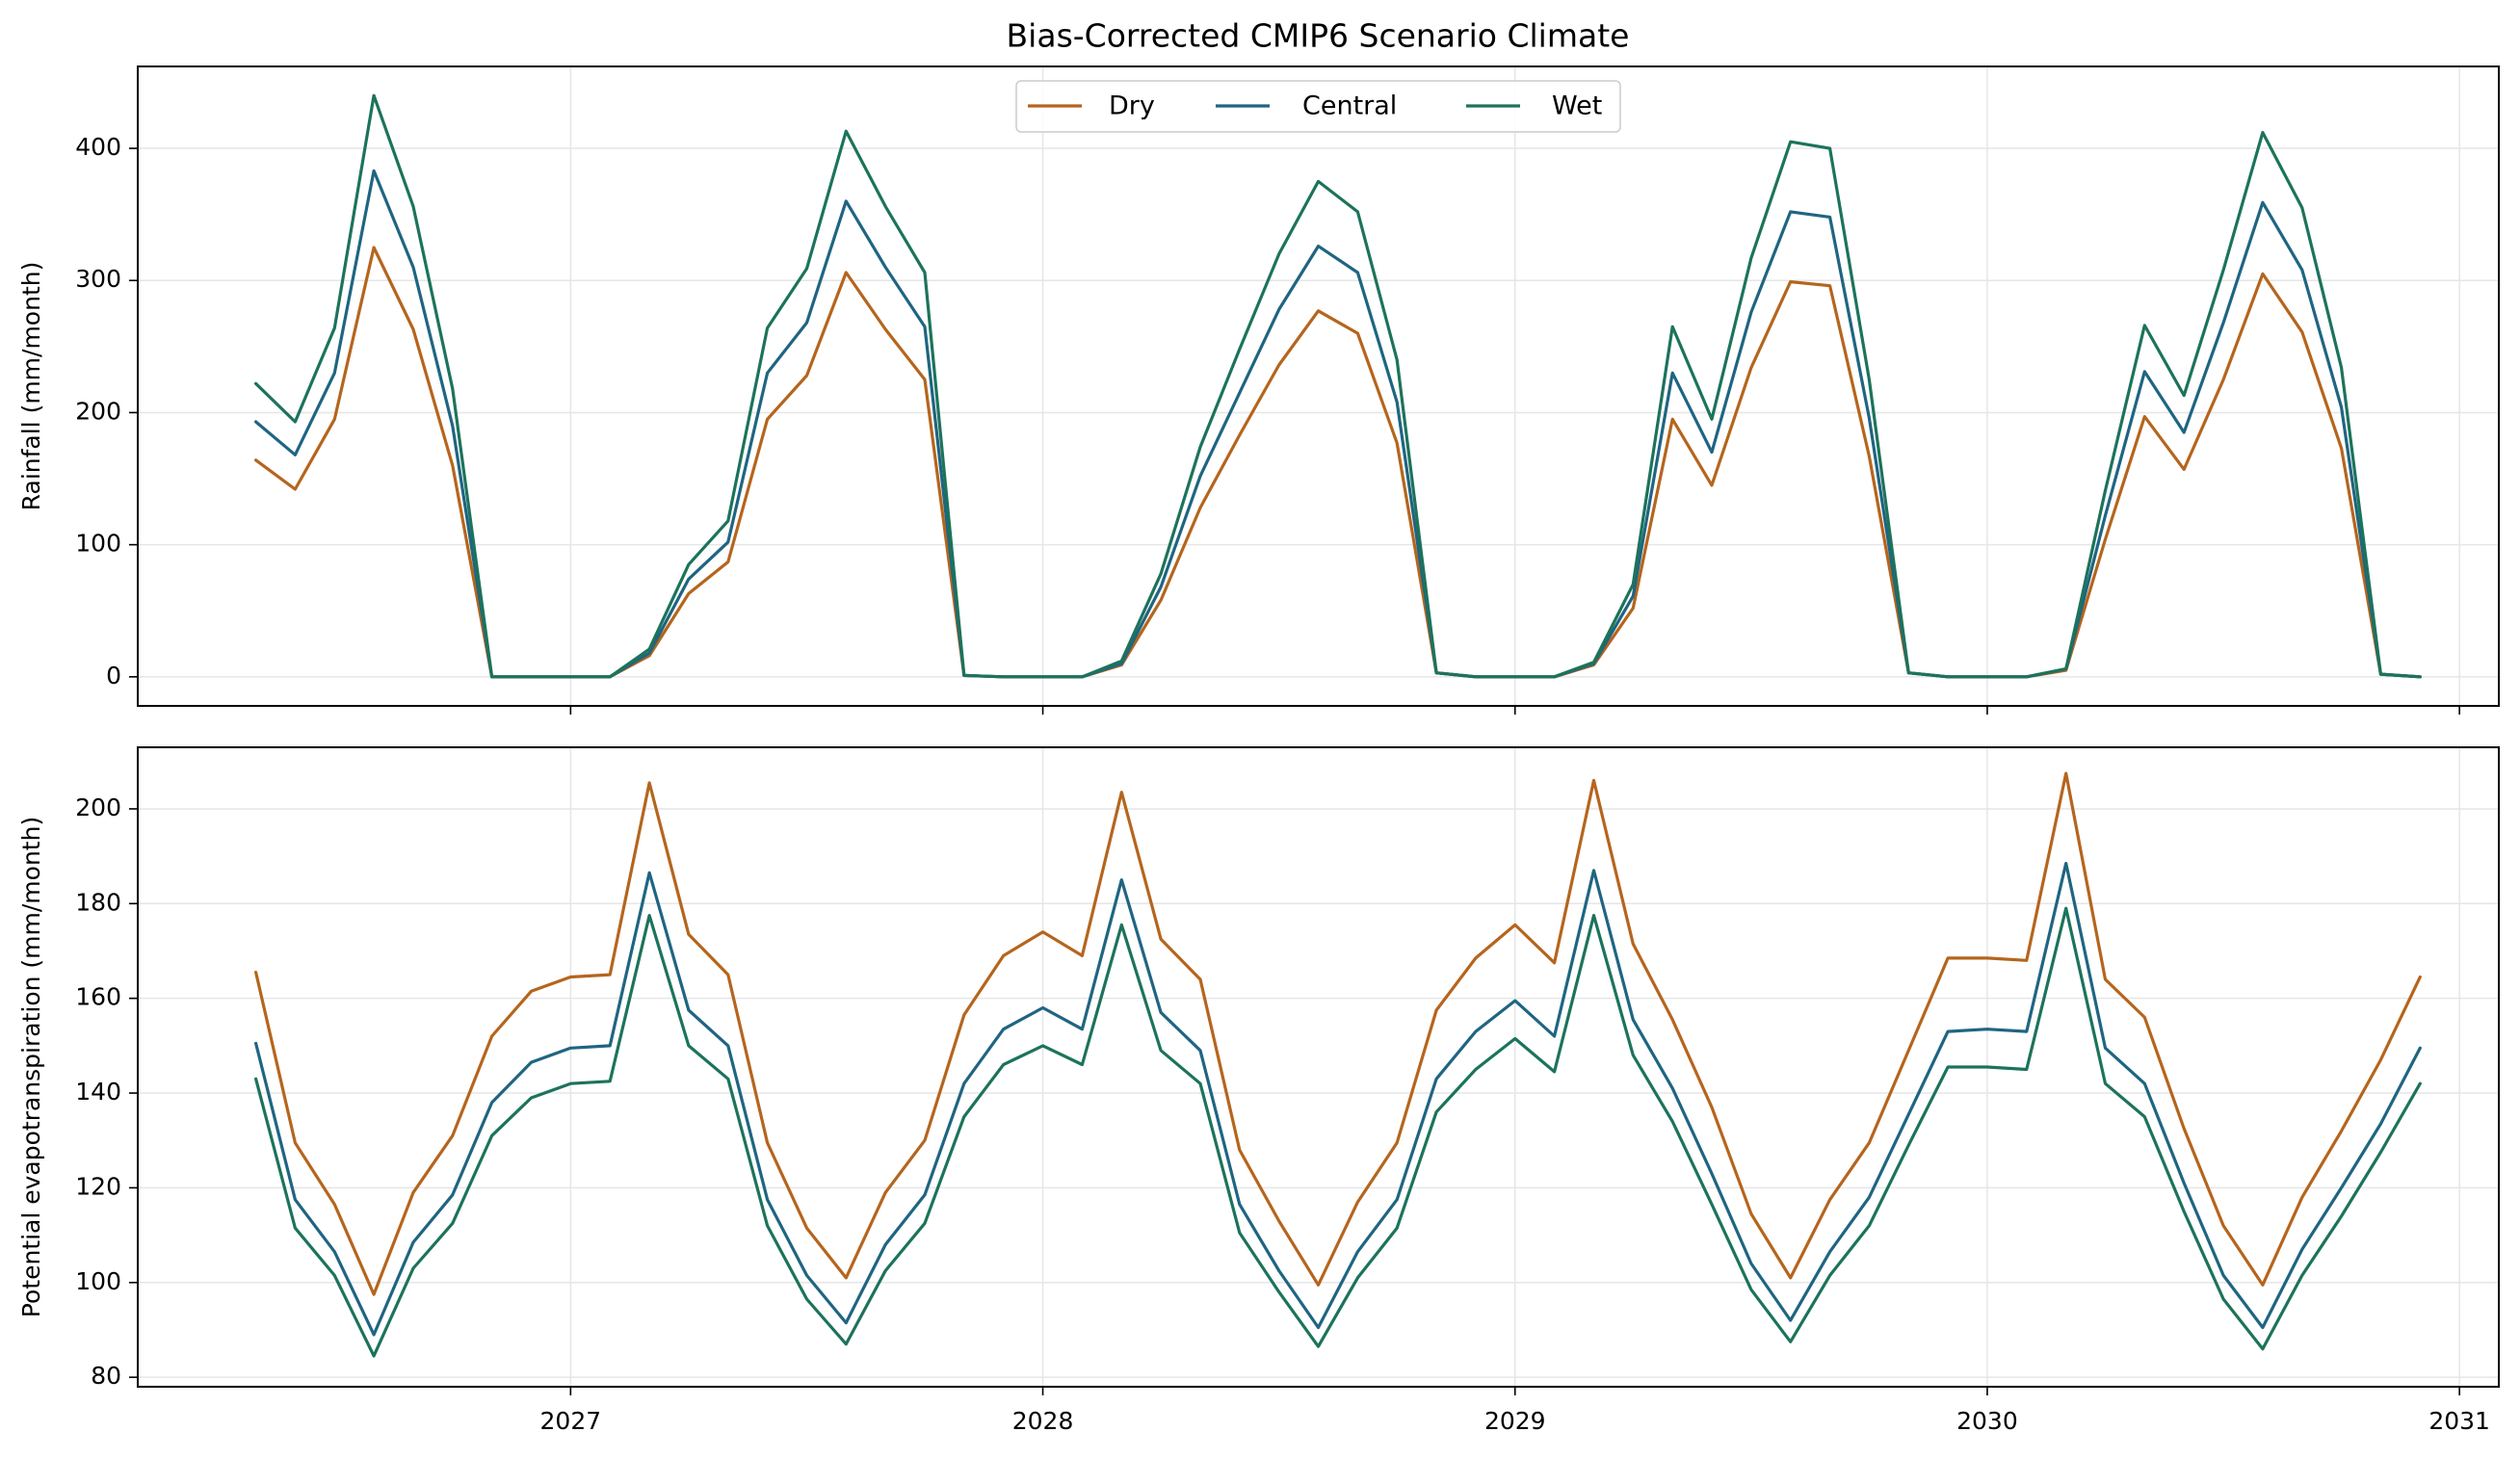 The height and width of the screenshot is (1458, 2520). What do you see at coordinates (31, 1067) in the screenshot?
I see `pet-y-axis-label: Potential evapotranspiration (mm/month)` at bounding box center [31, 1067].